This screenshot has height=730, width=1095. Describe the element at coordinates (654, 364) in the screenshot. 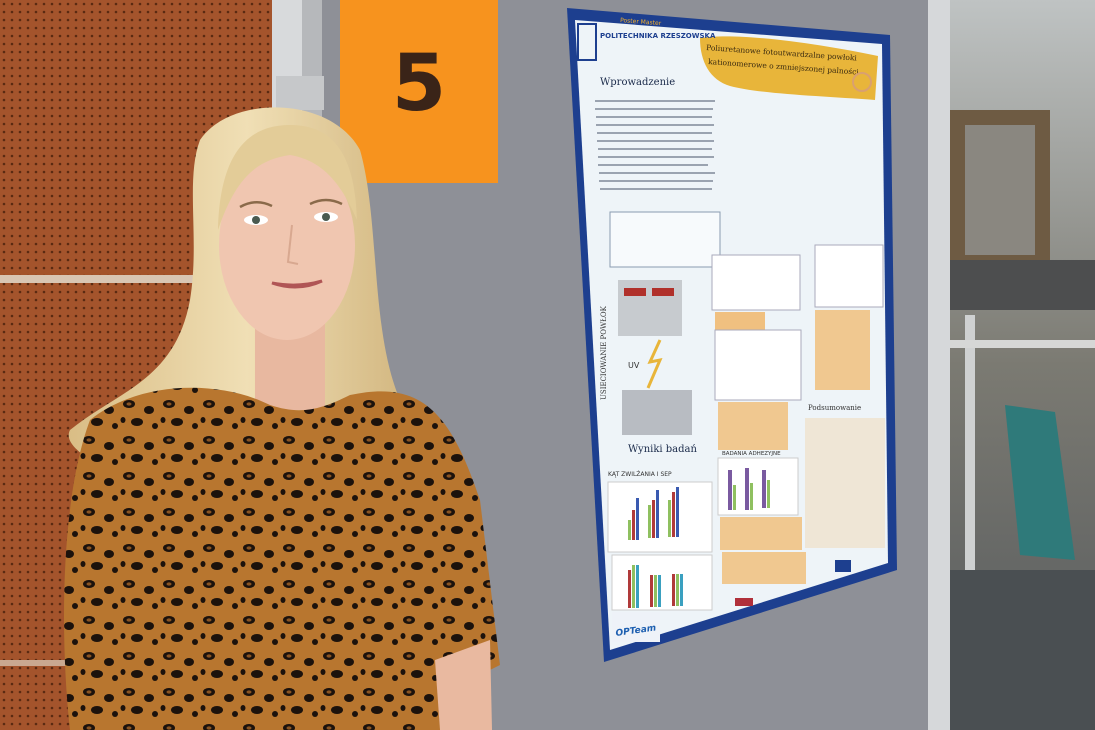

I see `lightning-icon` at that location.